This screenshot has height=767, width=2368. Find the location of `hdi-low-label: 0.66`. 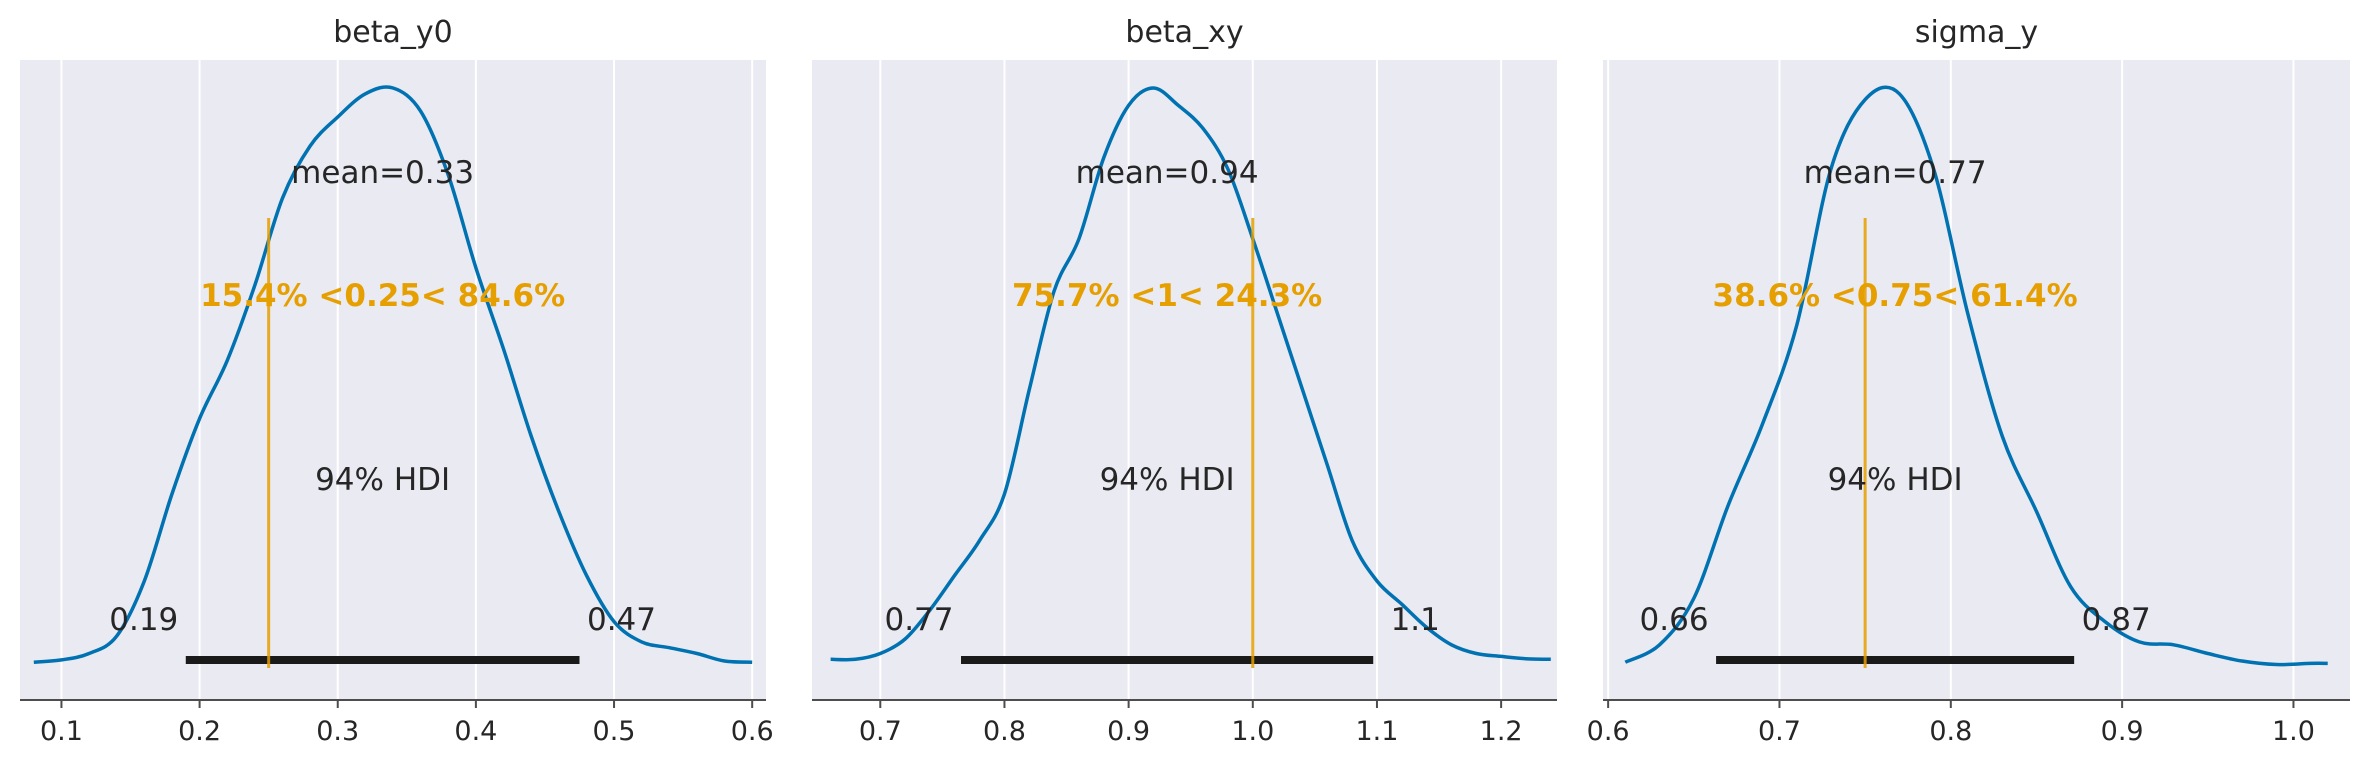

hdi-low-label: 0.66 is located at coordinates (1674, 620).